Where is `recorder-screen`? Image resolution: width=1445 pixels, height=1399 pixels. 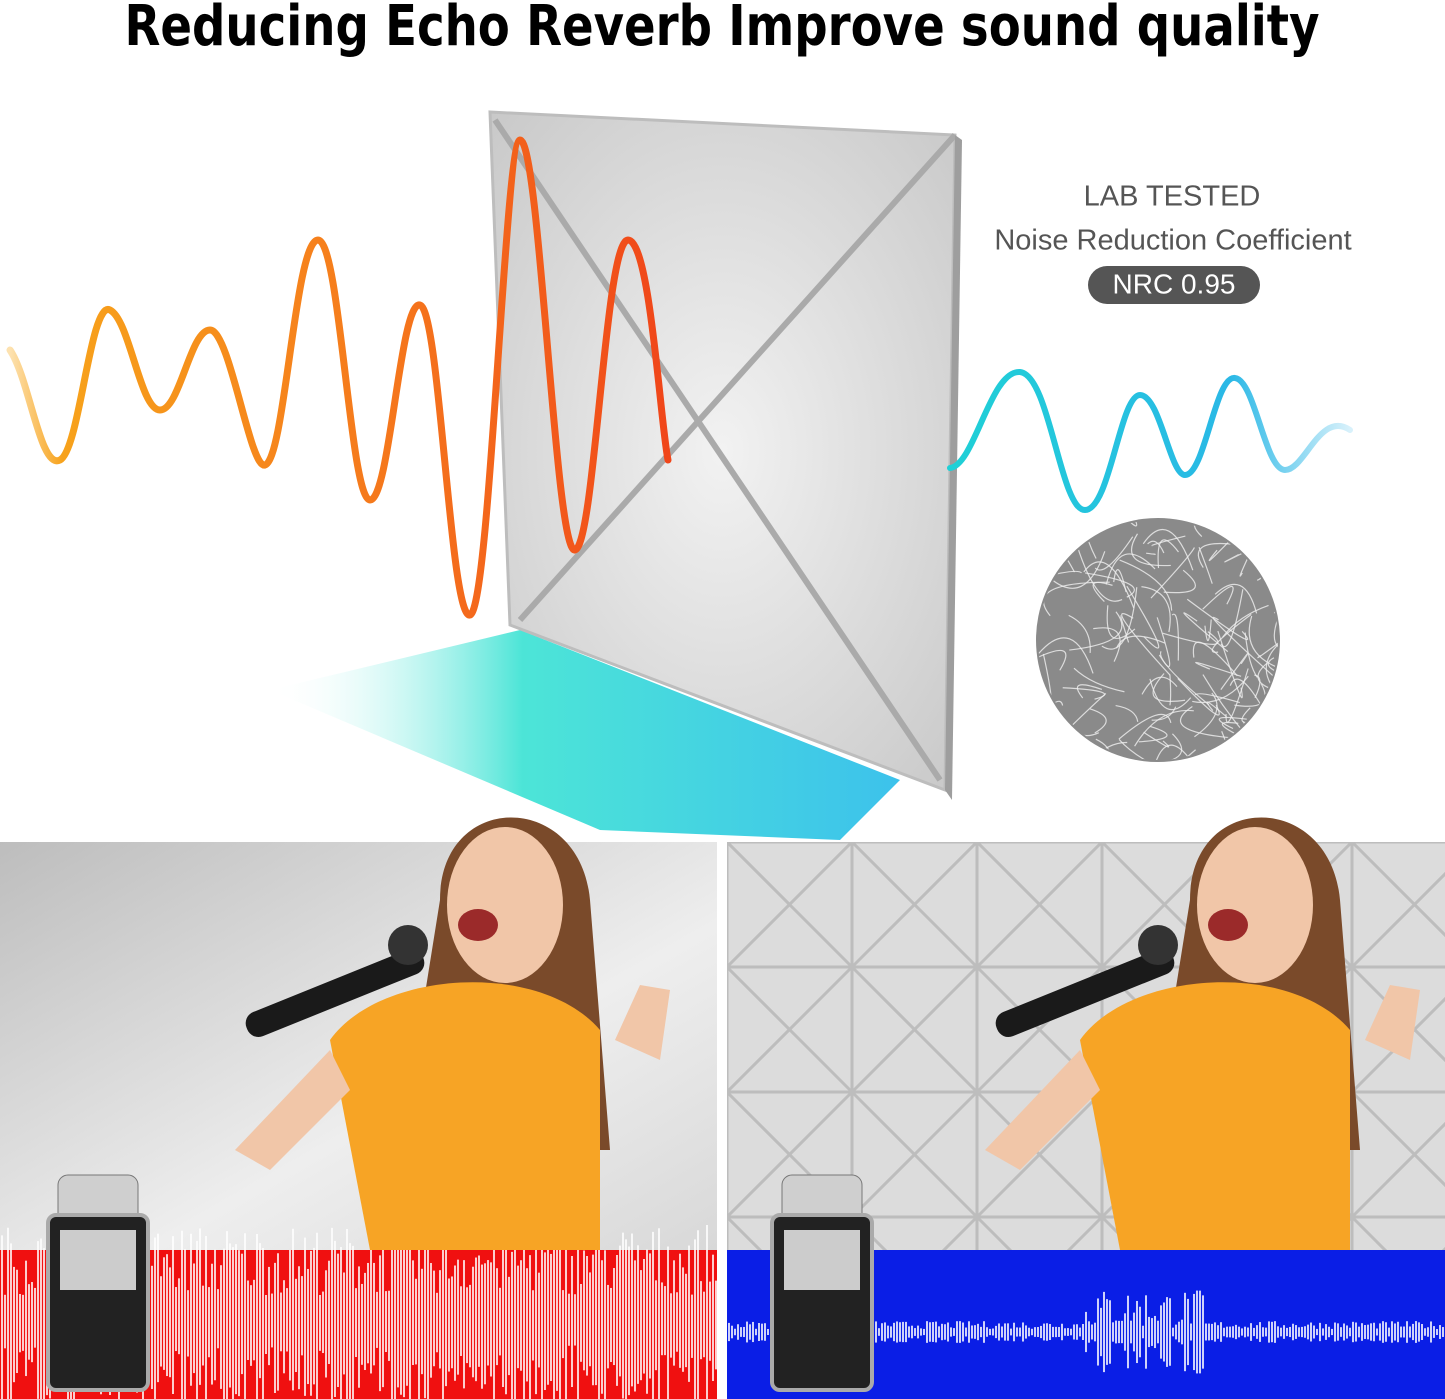 recorder-screen is located at coordinates (822, 1260).